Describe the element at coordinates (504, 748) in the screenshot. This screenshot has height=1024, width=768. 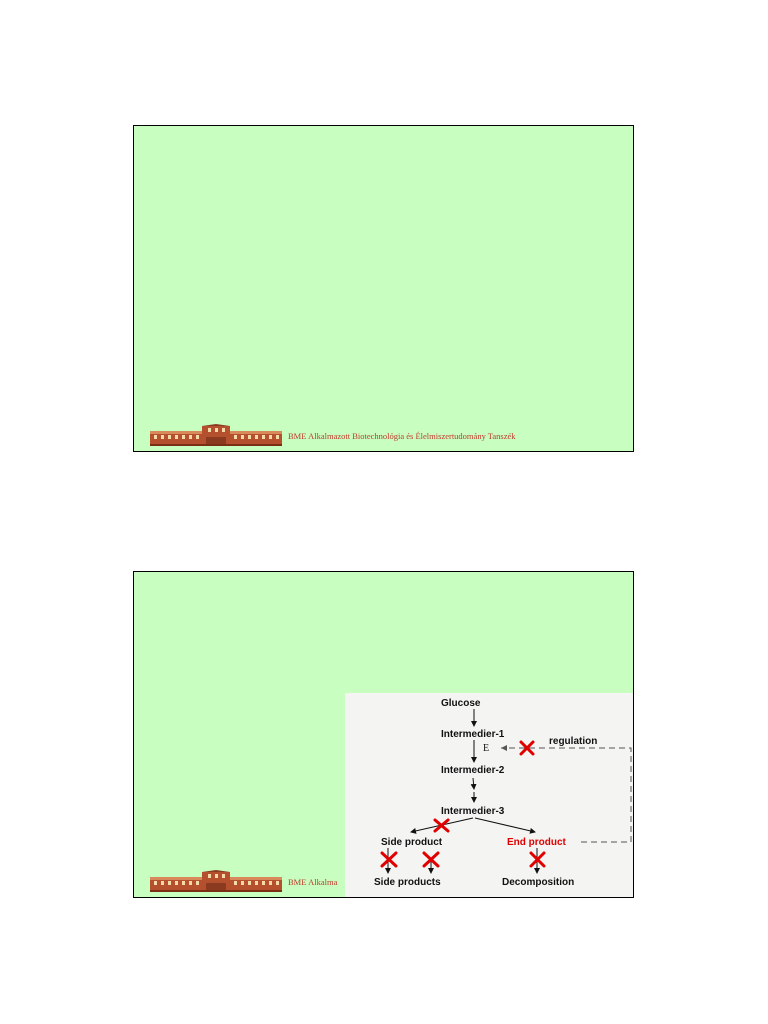
I see `regulation-arrowhead` at that location.